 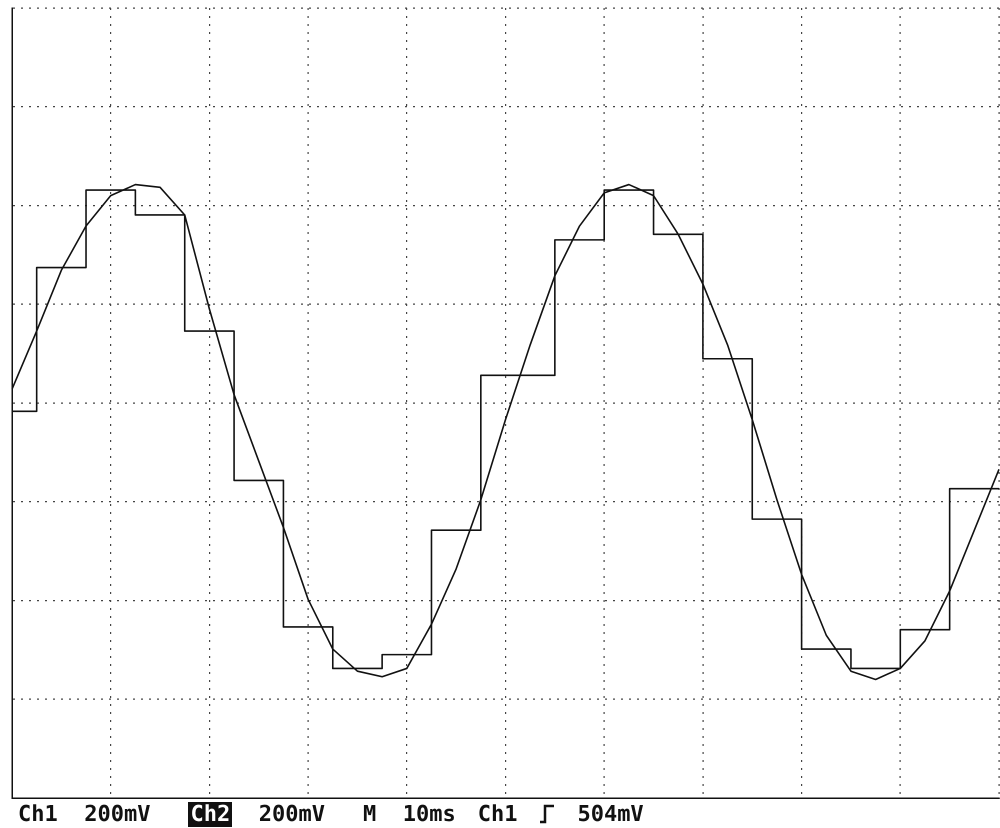 I want to click on text: Ch2 200mV, so click(x=257, y=814).